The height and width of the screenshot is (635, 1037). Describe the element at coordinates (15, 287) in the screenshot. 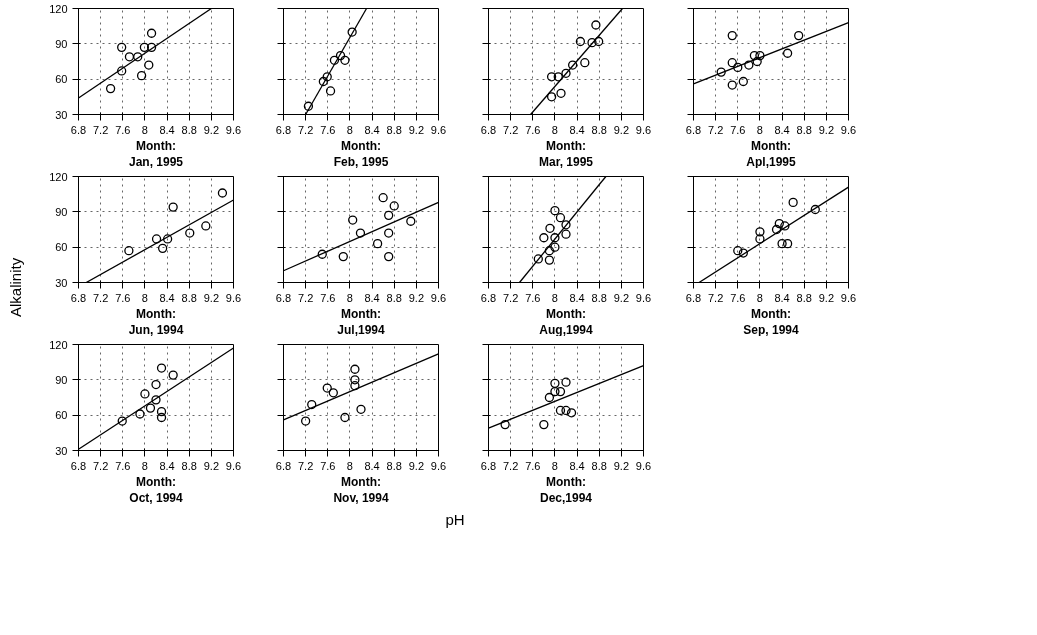

I see `y-axis-title: Alkalinity` at that location.